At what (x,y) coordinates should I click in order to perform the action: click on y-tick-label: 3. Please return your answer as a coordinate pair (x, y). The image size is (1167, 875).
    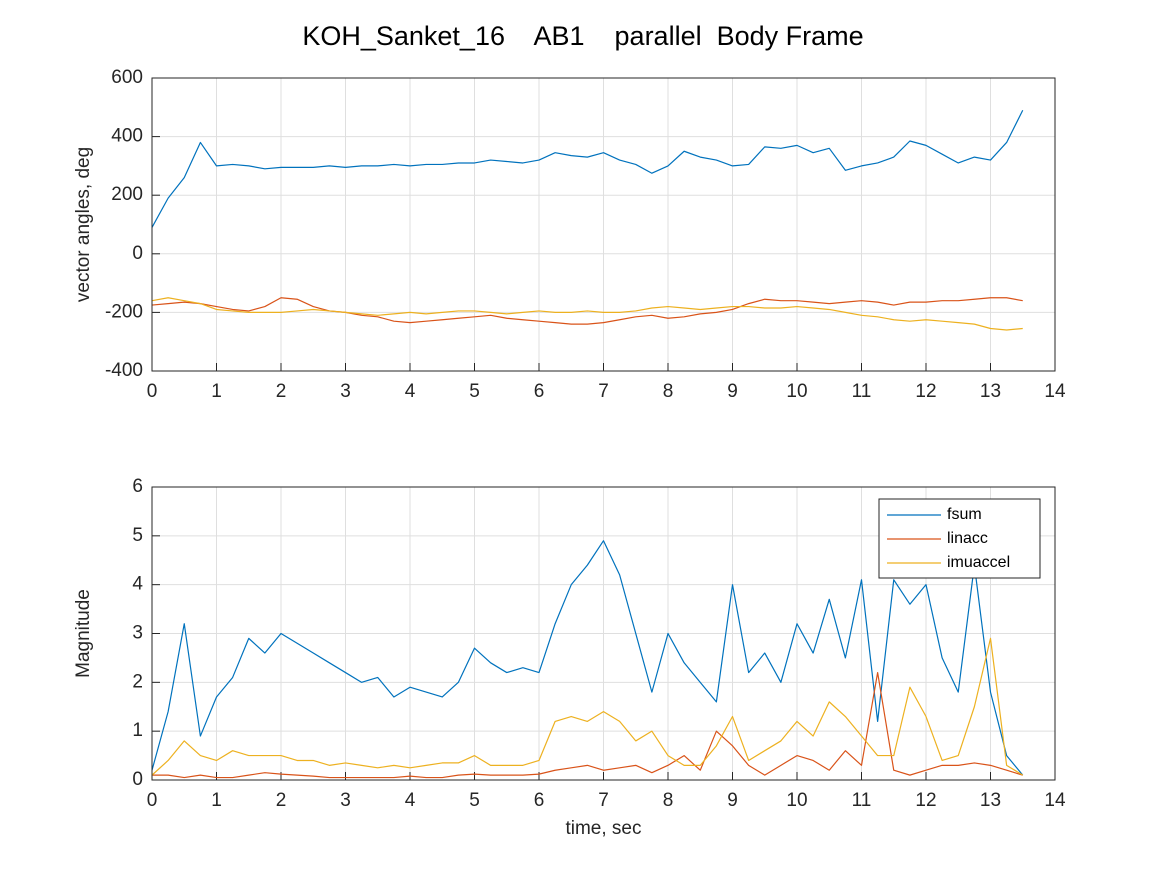
    Looking at the image, I should click on (137, 633).